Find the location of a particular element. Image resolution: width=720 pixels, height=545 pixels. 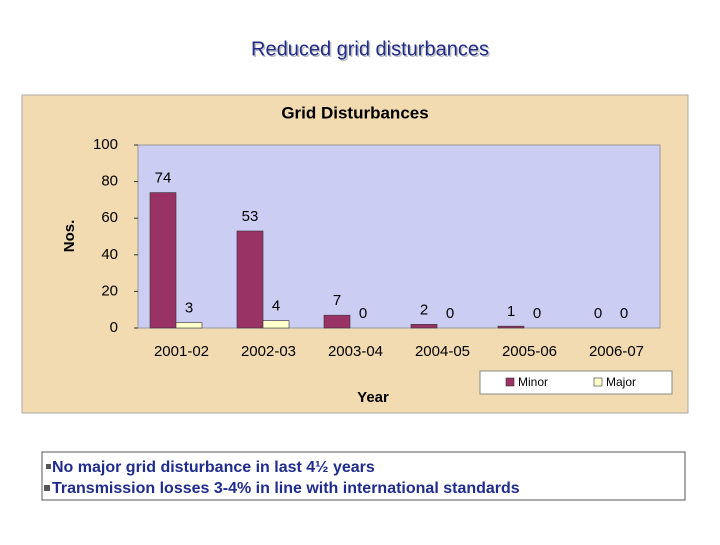

legend-label: Major is located at coordinates (621, 382).